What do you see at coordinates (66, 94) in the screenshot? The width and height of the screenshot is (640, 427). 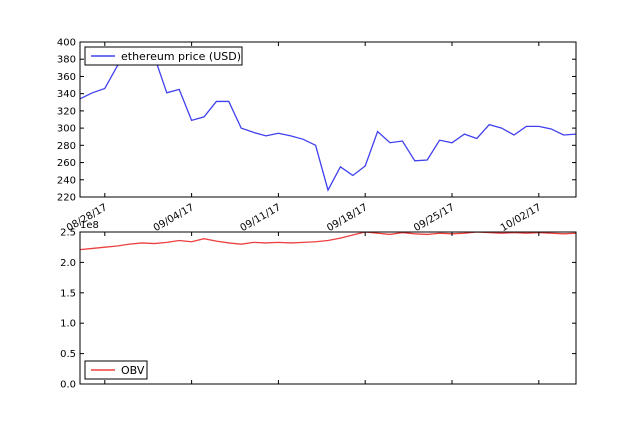 I see `y-tick-label: 340` at bounding box center [66, 94].